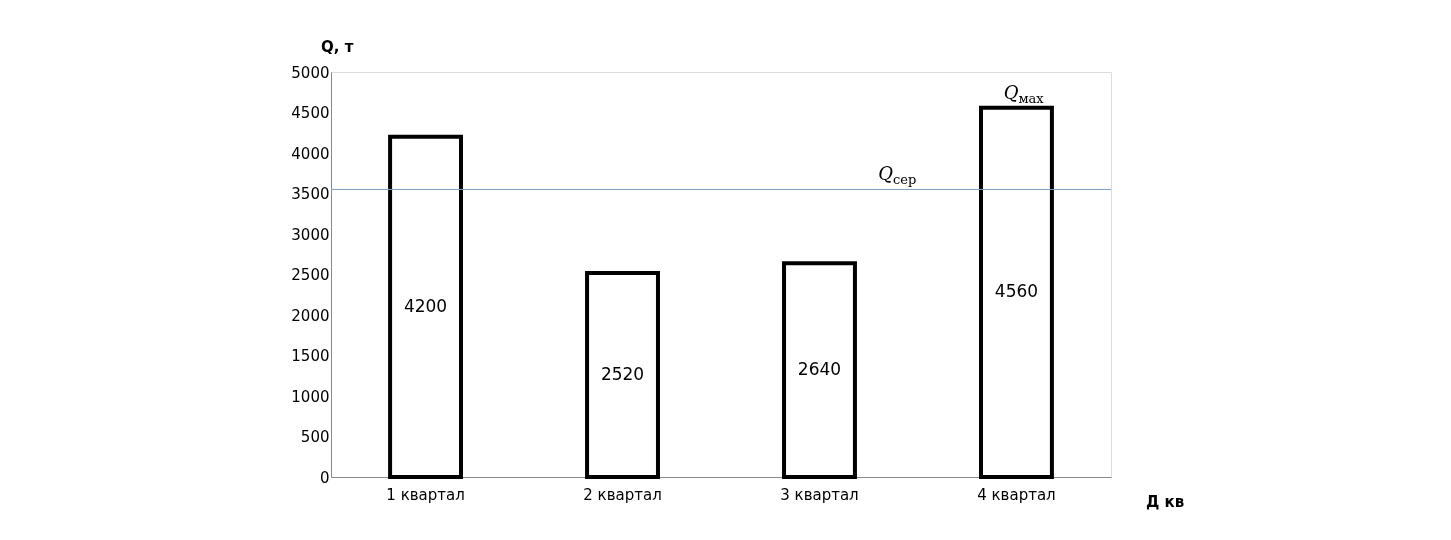 The height and width of the screenshot is (540, 1451). I want to click on y-tick-label: 2500, so click(310, 275).